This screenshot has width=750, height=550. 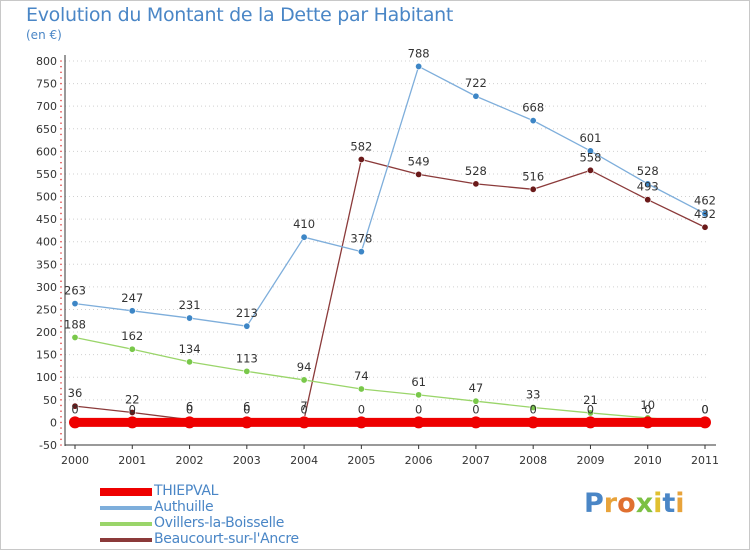 I want to click on x-tick-label: 2000, so click(x=75, y=460).